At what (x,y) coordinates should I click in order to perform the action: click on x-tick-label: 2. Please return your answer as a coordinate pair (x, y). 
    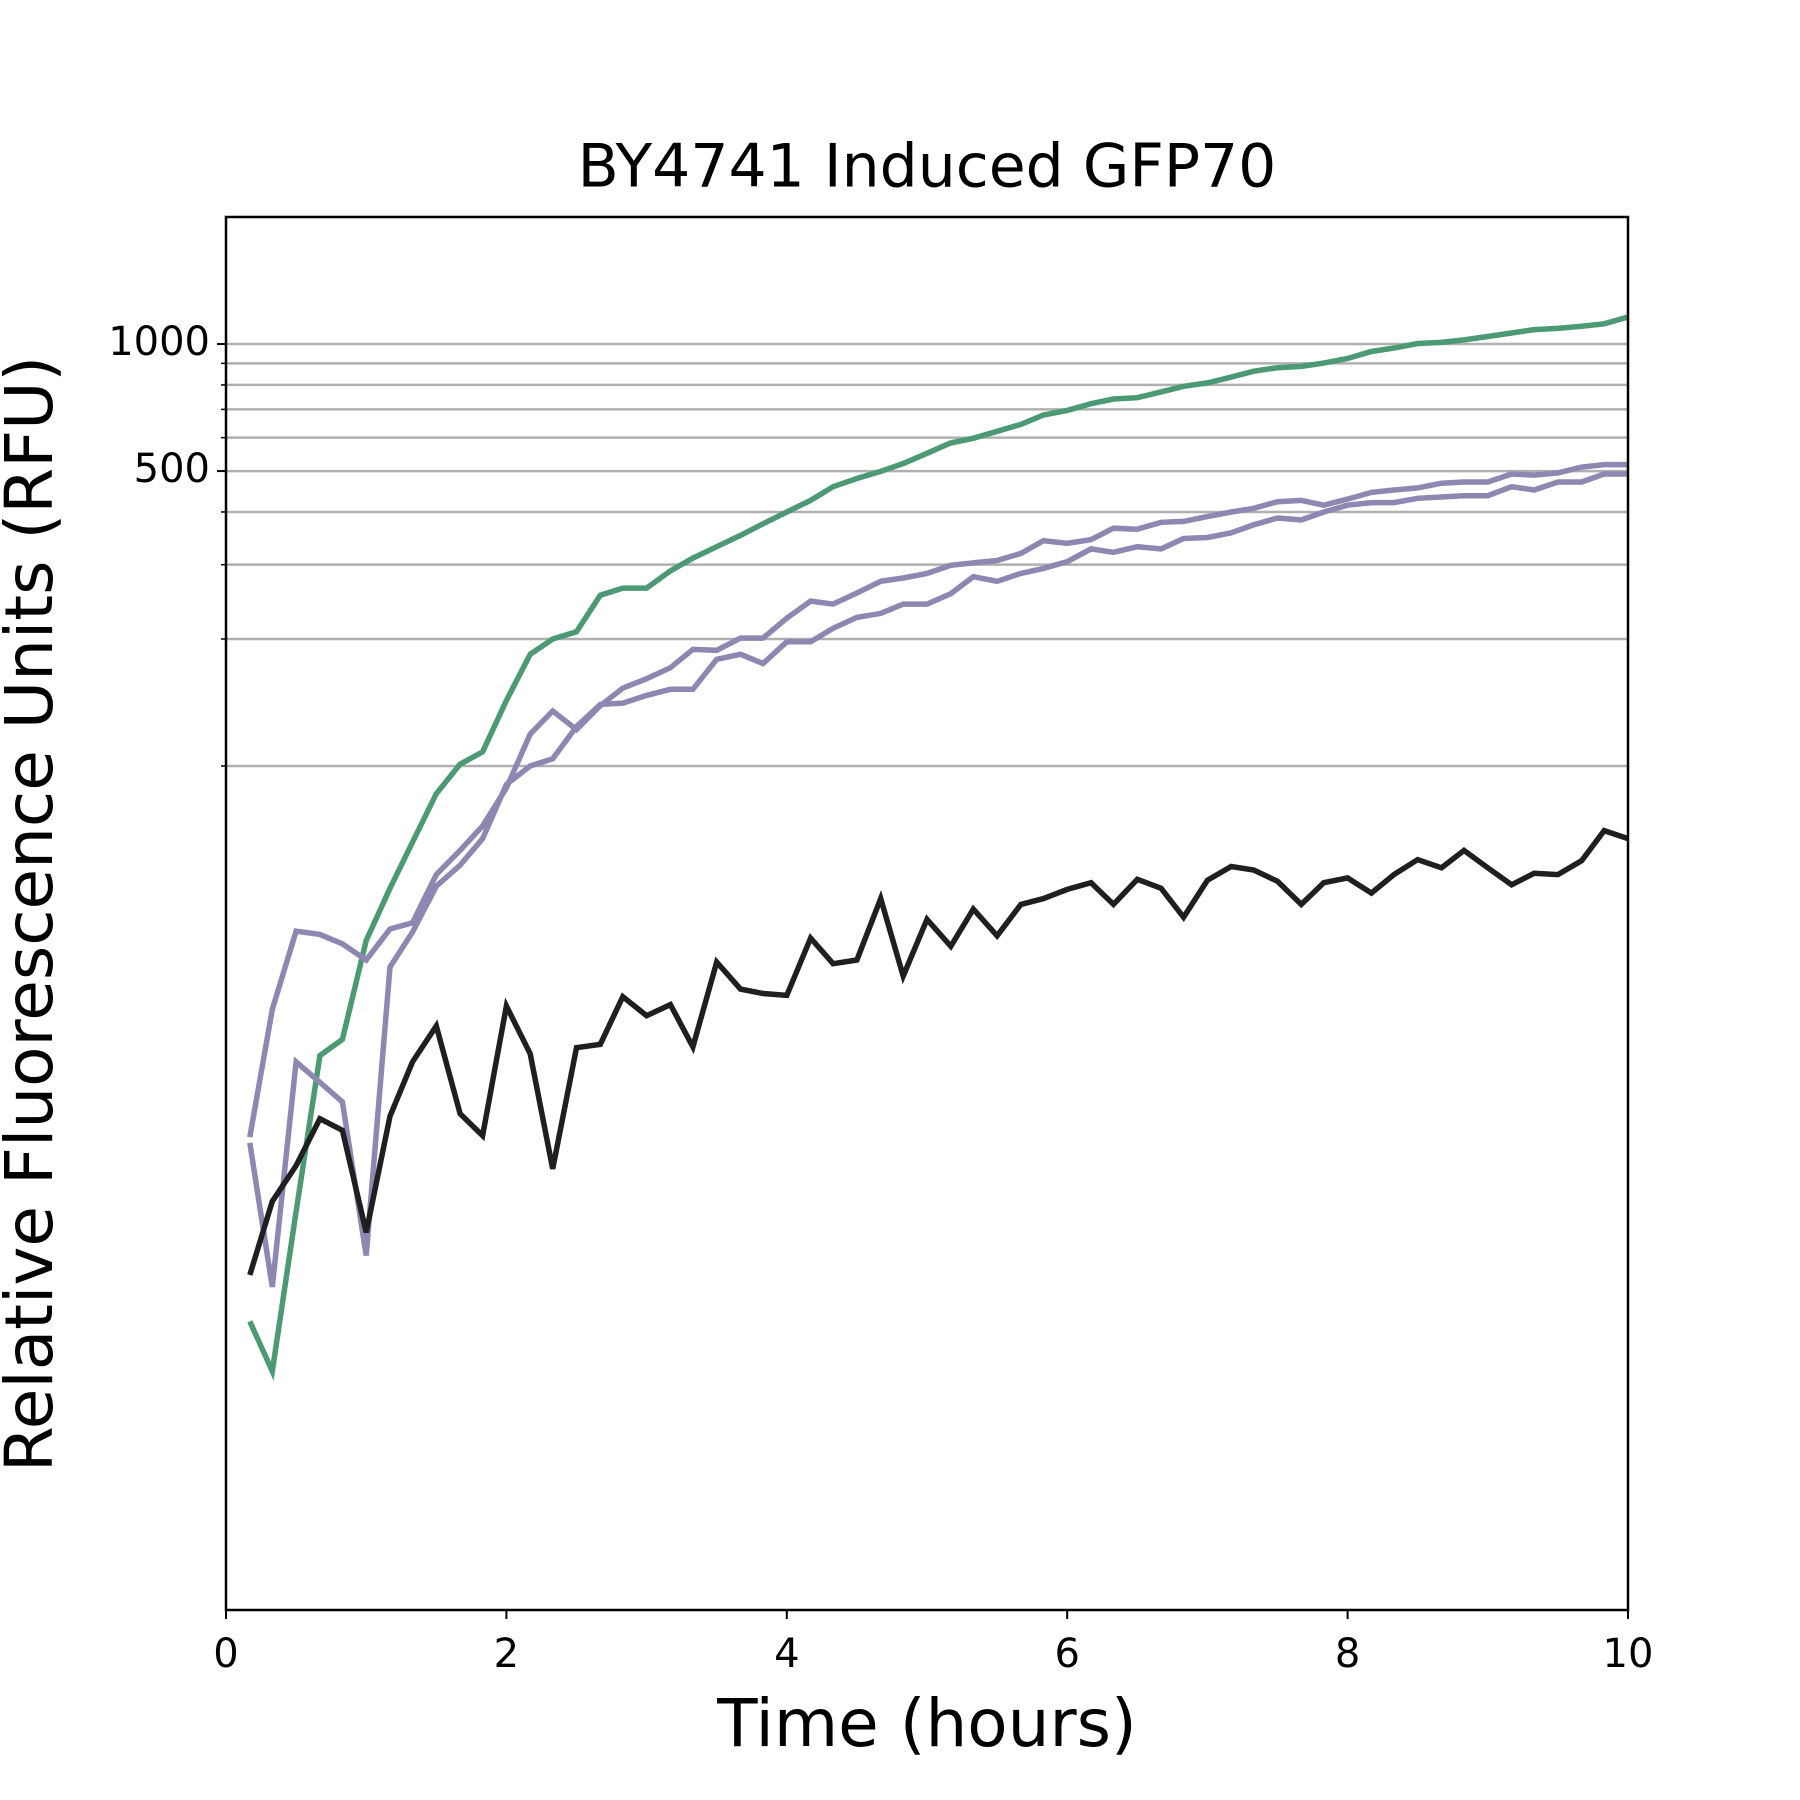
    Looking at the image, I should click on (506, 1654).